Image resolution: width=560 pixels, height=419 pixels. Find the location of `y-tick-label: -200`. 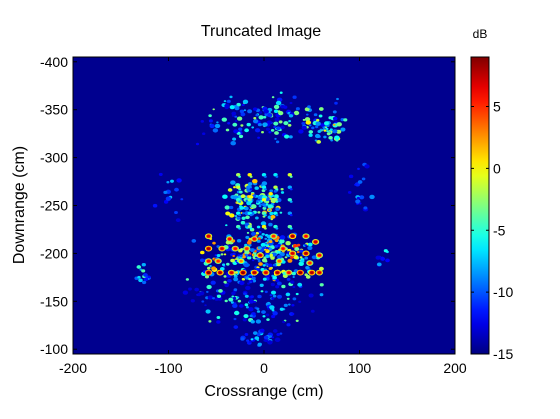

y-tick-label: -200 is located at coordinates (54, 253).